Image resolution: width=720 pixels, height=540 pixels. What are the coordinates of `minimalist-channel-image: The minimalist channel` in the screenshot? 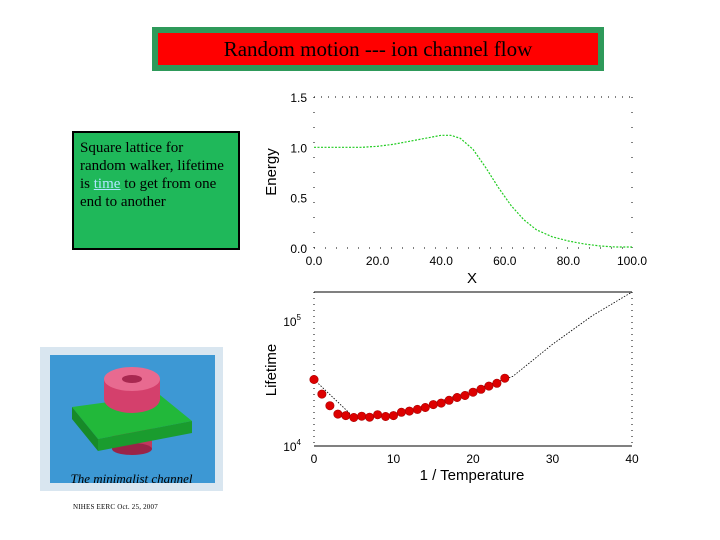 It's located at (131, 419).